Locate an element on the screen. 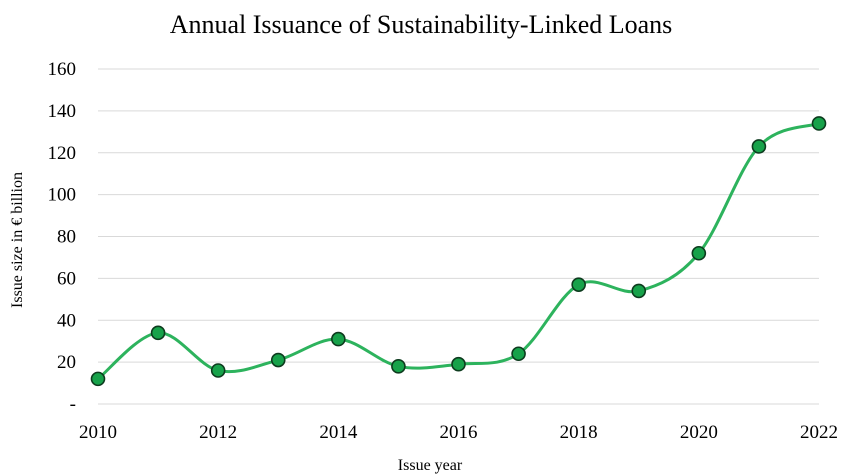 This screenshot has width=842, height=475. y-tick-label: 160 is located at coordinates (62, 69).